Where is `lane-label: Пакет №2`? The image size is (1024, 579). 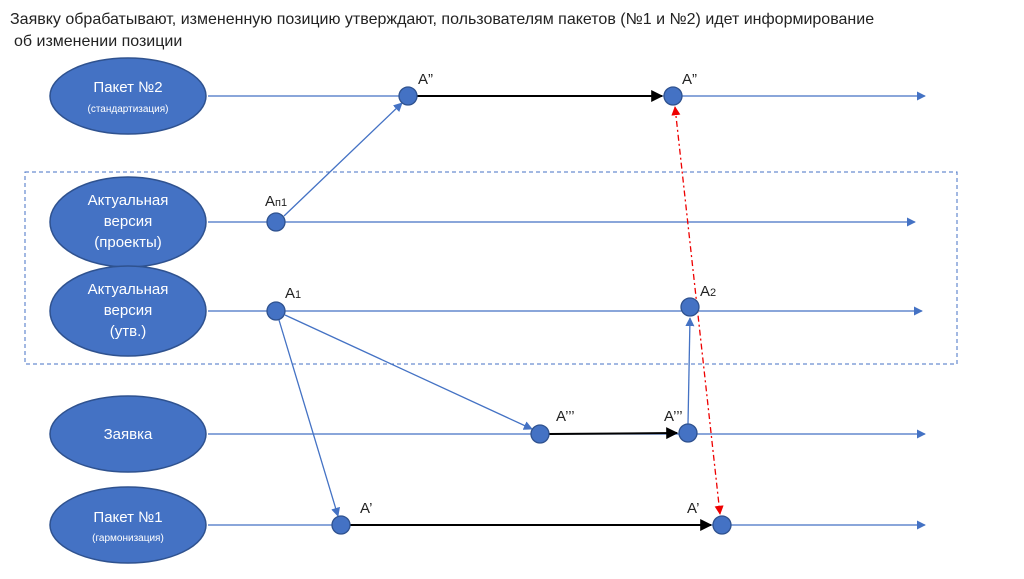 lane-label: Пакет №2 is located at coordinates (127, 87).